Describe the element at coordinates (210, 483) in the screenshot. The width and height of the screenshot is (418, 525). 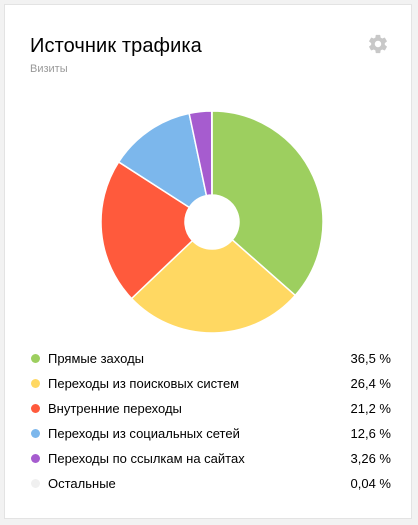
I see `legend-item: Остальные 0,04 %` at that location.